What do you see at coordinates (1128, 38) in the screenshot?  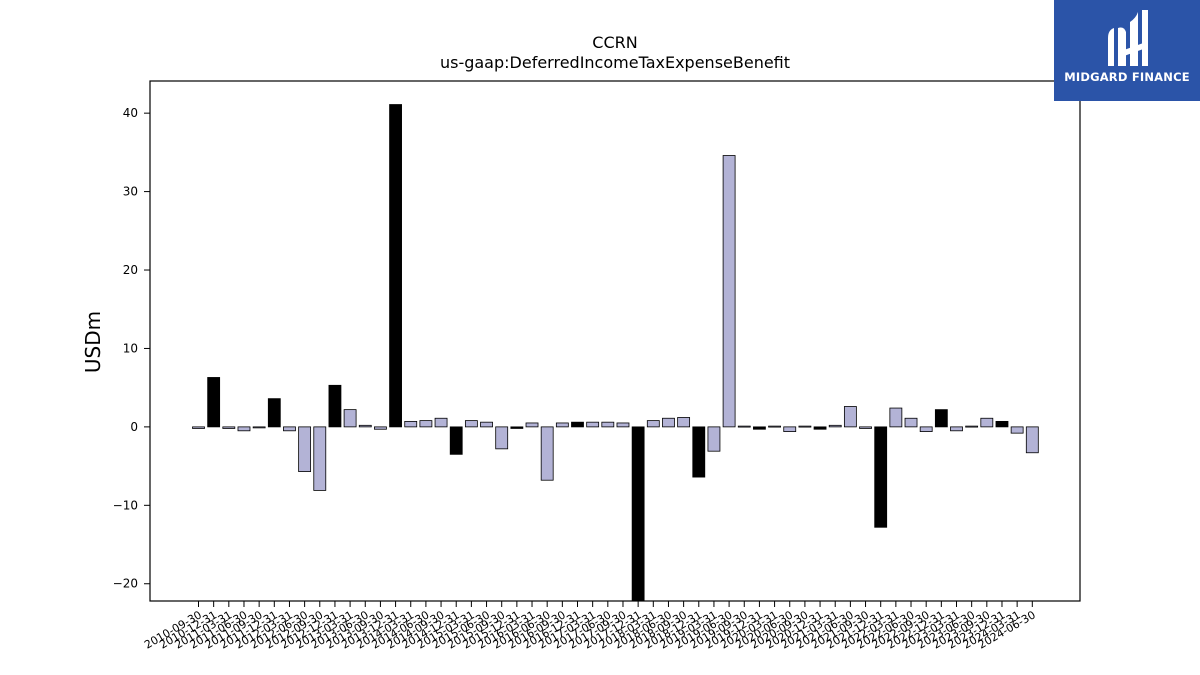 I see `mh-monogram-icon` at bounding box center [1128, 38].